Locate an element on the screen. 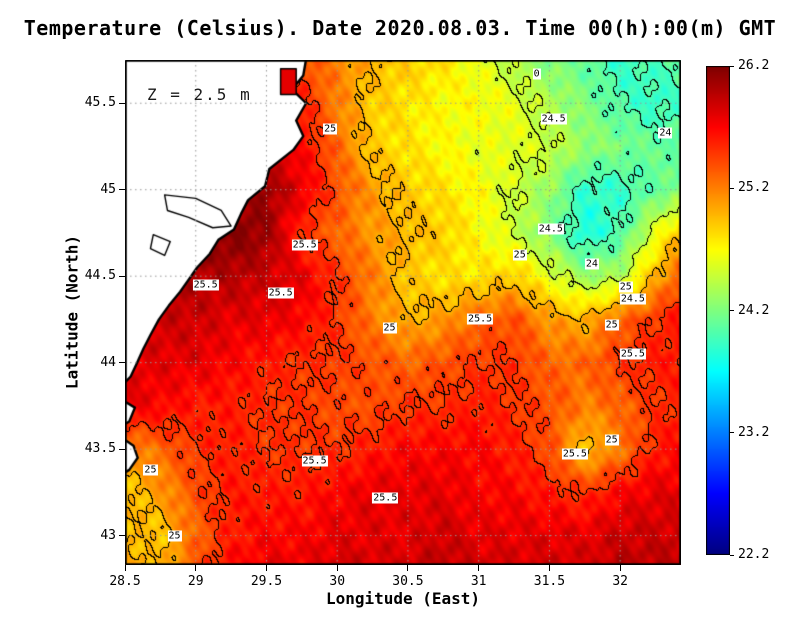 This screenshot has height=618, width=800. x-tick-label: 31.5 is located at coordinates (549, 581).